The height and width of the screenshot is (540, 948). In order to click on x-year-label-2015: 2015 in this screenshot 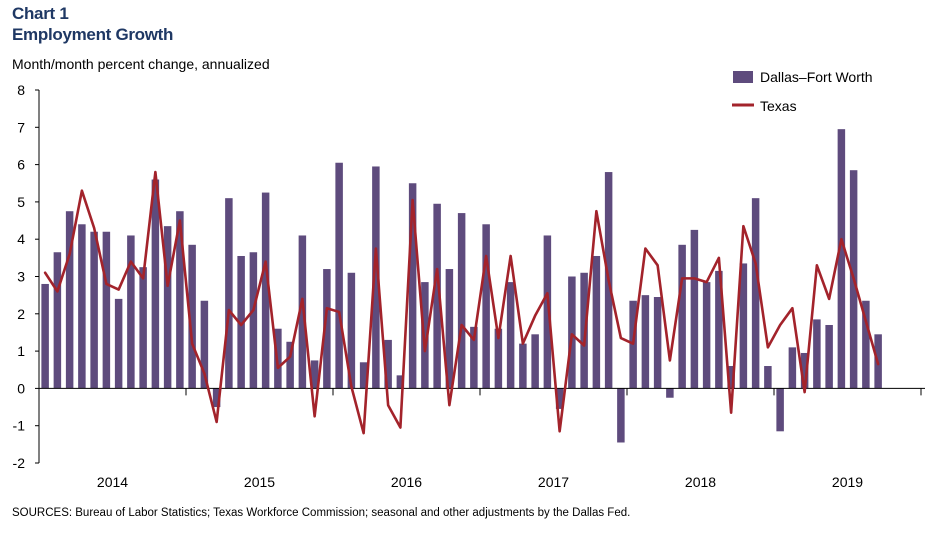, I will do `click(259, 482)`.